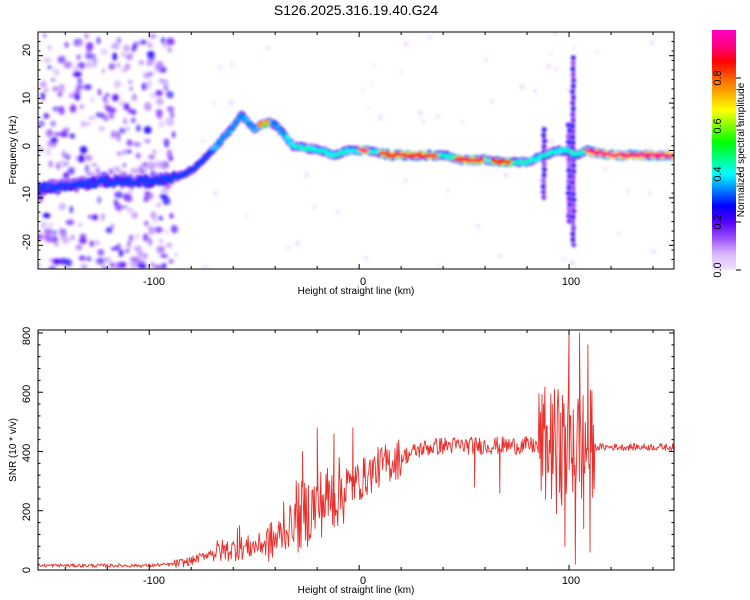 The image size is (750, 600). Describe the element at coordinates (718, 173) in the screenshot. I see `colorbar-tick-label: 0.4` at that location.